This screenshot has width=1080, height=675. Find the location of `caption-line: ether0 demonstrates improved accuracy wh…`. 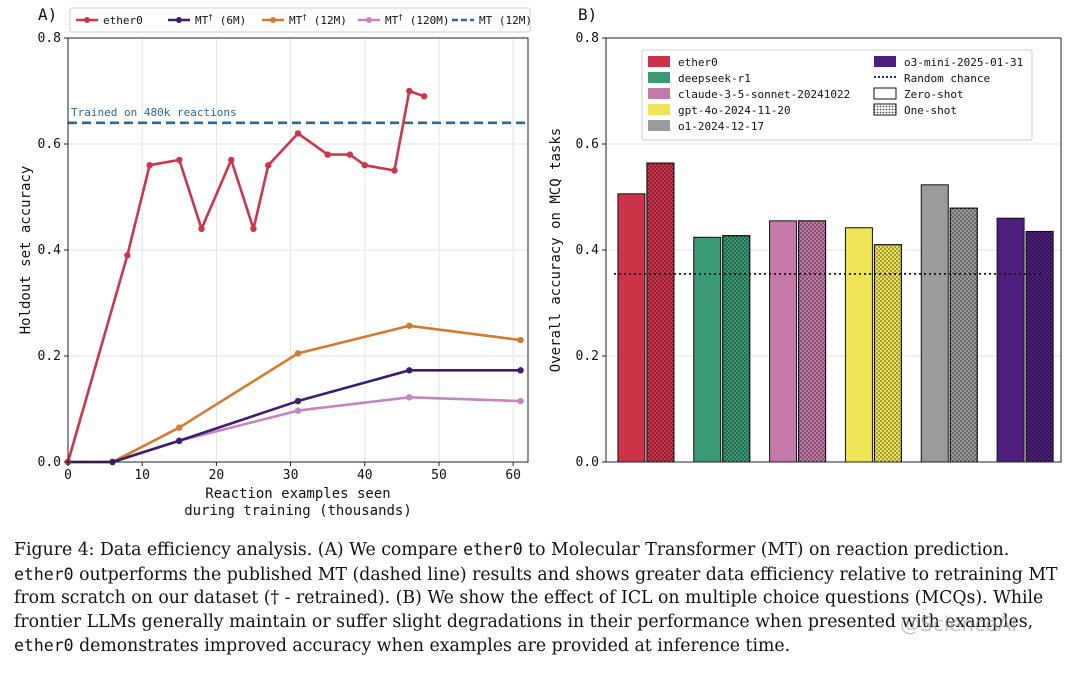

caption-line: ether0 demonstrates improved accuracy wh… is located at coordinates (543, 646).